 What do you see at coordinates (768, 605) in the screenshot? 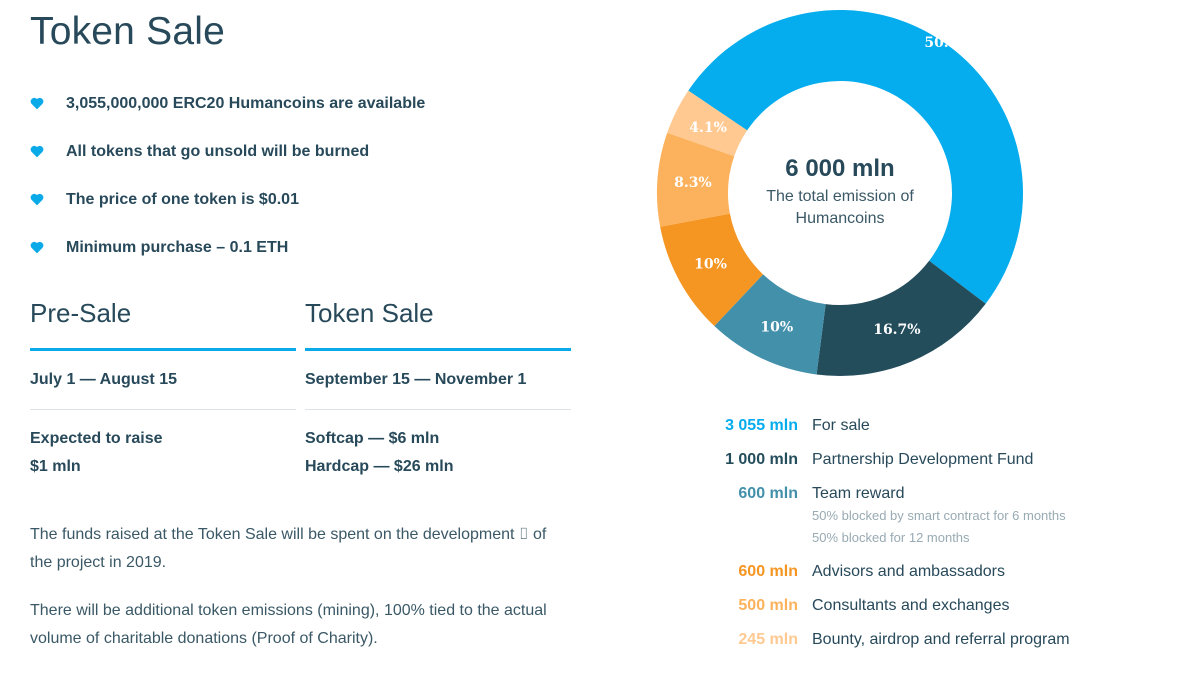
I see `legend-value: 500 mln` at bounding box center [768, 605].